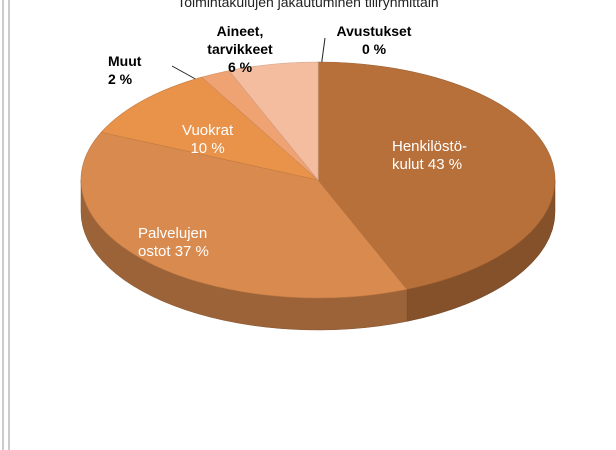 The image size is (616, 450). I want to click on data-label: Henkilöstö- kulut 43 %, so click(429, 156).